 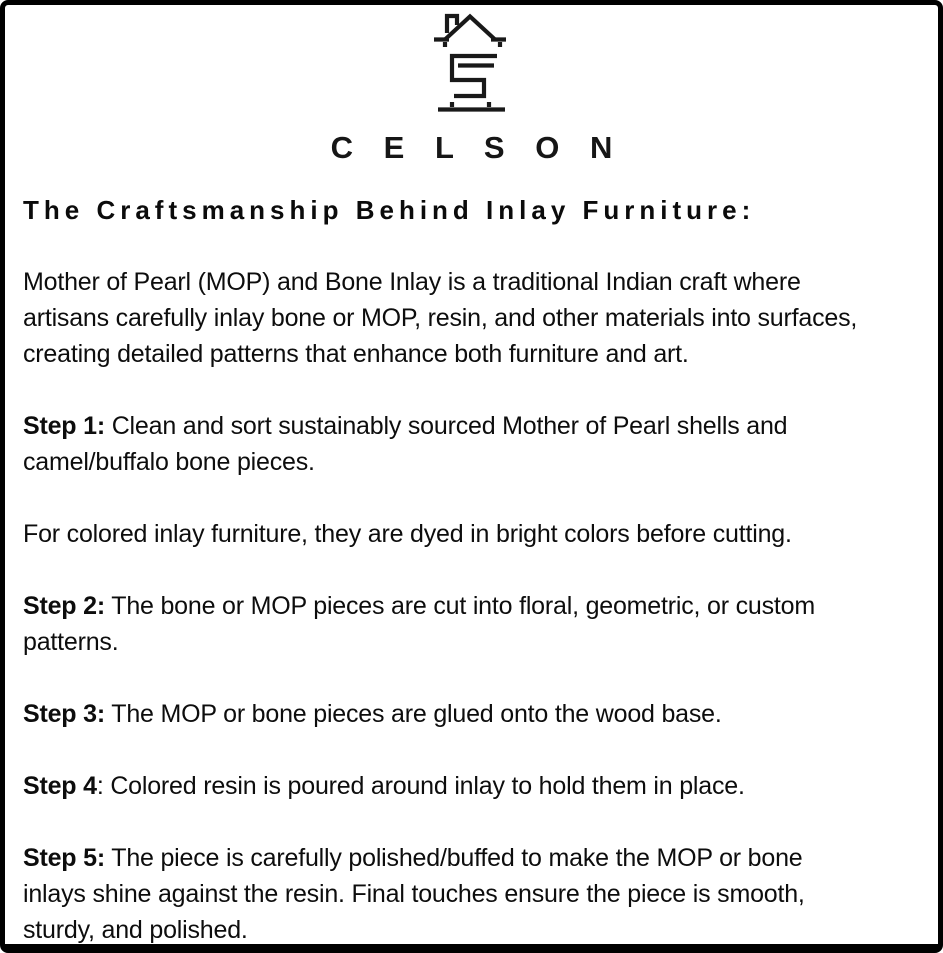 What do you see at coordinates (64, 606) in the screenshot?
I see `step-2-label: Step 2:` at bounding box center [64, 606].